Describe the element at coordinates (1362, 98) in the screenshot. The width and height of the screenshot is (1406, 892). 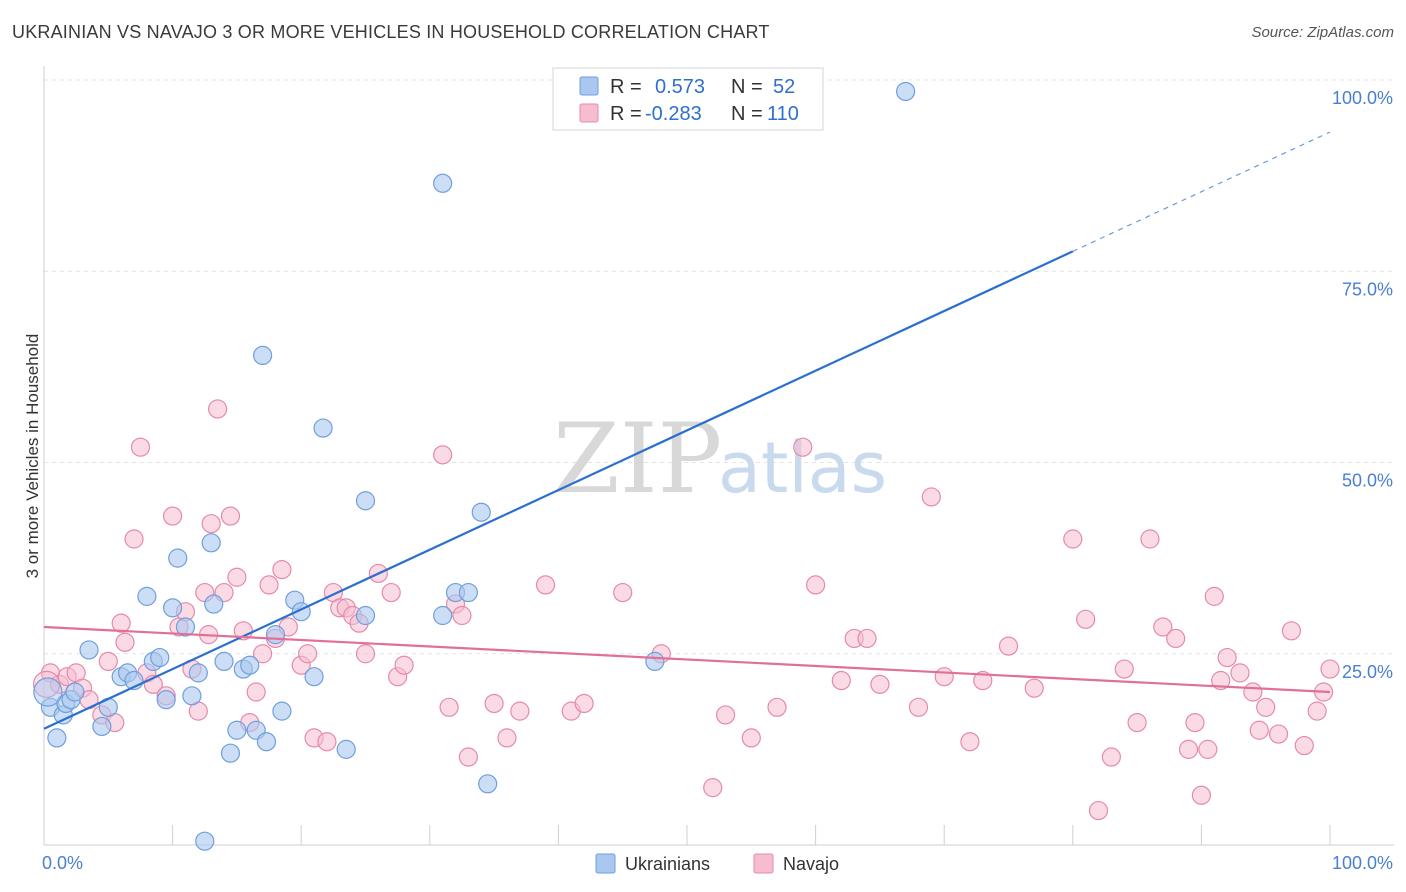
I see `y-tick-label-100: 100.0%` at that location.